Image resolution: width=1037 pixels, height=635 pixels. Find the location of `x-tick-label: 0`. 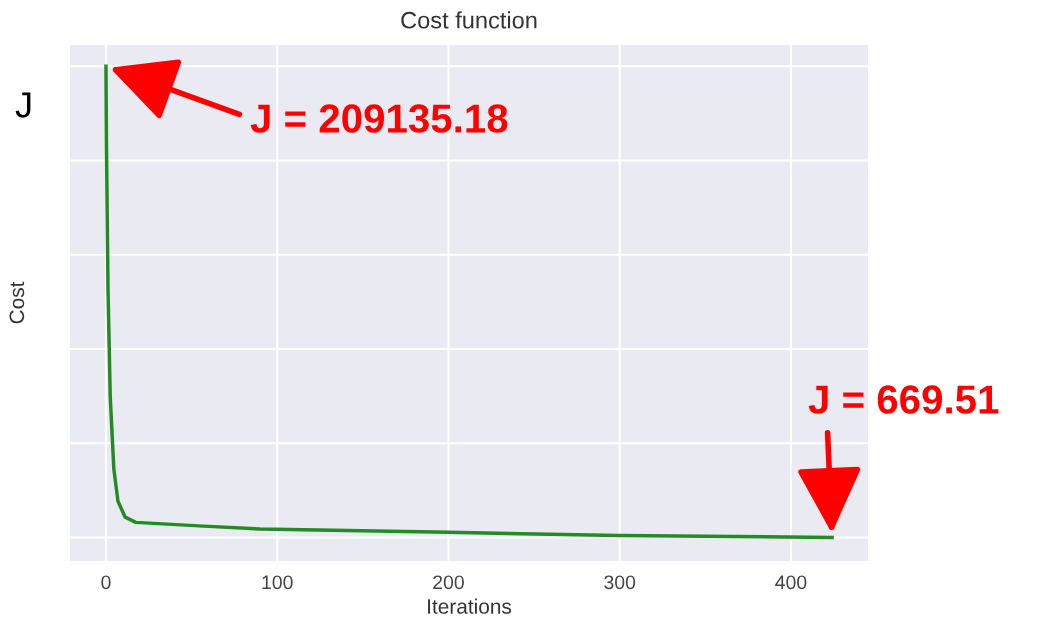

x-tick-label: 0 is located at coordinates (106, 582).